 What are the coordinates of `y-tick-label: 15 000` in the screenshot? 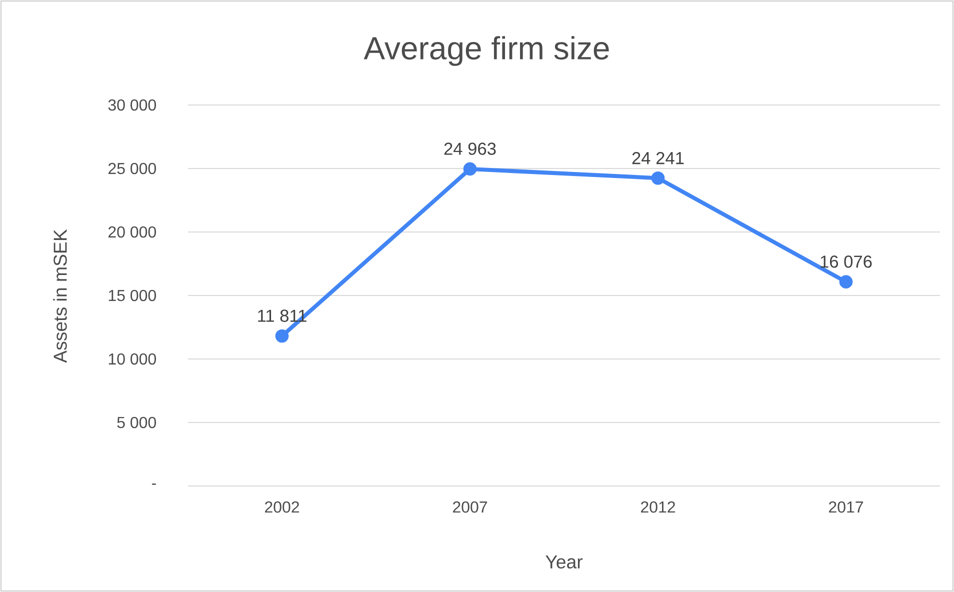 It's located at (132, 296).